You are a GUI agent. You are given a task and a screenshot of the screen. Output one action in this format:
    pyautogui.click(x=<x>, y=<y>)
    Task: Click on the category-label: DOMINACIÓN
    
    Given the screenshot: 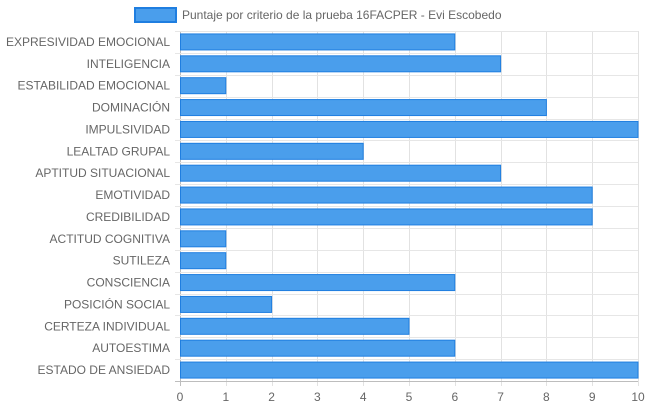 What is the action you would take?
    pyautogui.click(x=131, y=107)
    